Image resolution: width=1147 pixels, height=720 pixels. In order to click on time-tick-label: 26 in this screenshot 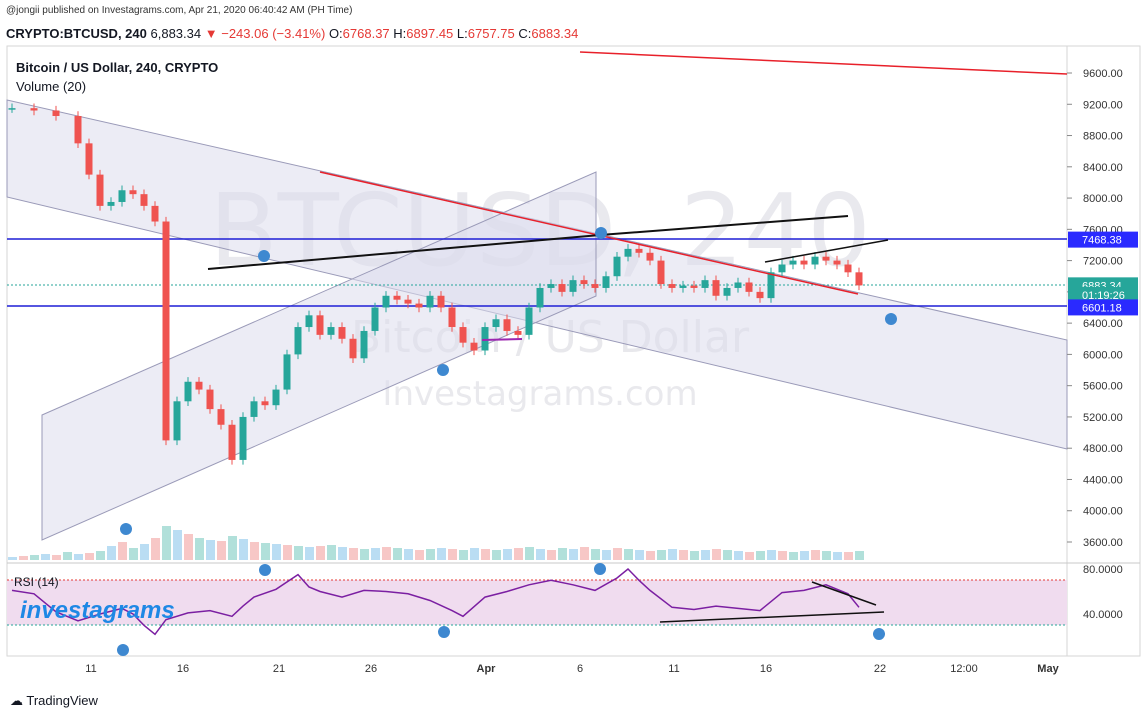, I will do `click(371, 669)`.